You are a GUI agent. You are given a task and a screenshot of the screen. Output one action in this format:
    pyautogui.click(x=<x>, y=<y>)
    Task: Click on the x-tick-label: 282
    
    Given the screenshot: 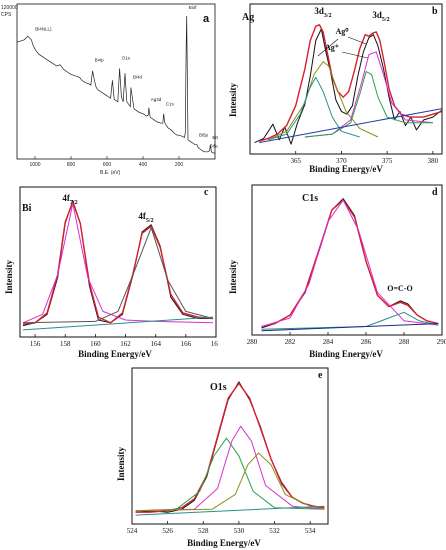 What is the action you would take?
    pyautogui.click(x=290, y=342)
    